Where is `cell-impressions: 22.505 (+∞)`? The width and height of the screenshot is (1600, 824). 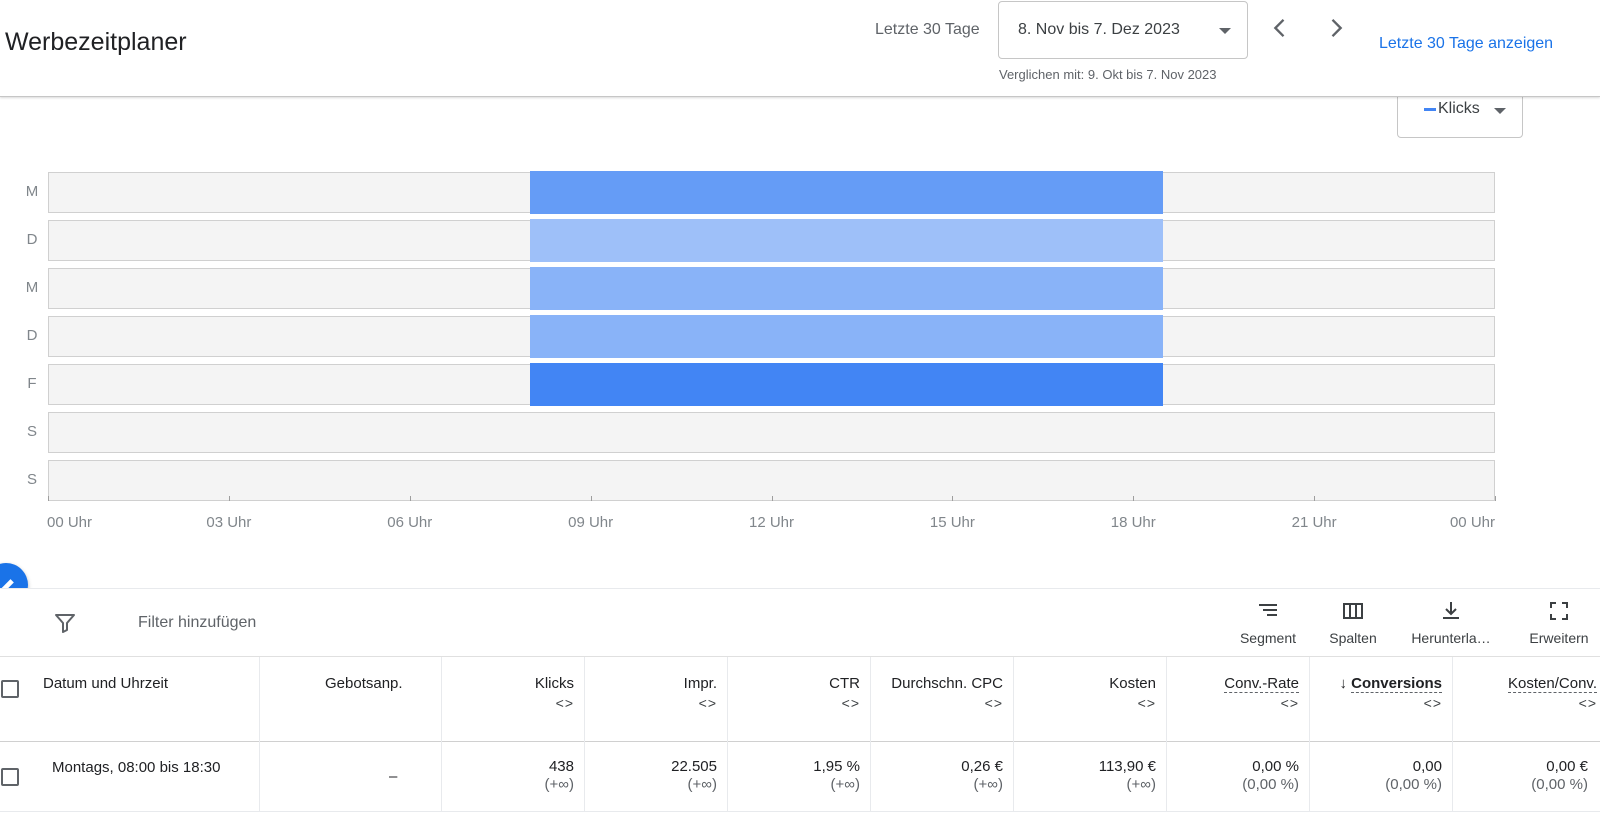
cell-impressions: 22.505 (+∞) is located at coordinates (694, 775).